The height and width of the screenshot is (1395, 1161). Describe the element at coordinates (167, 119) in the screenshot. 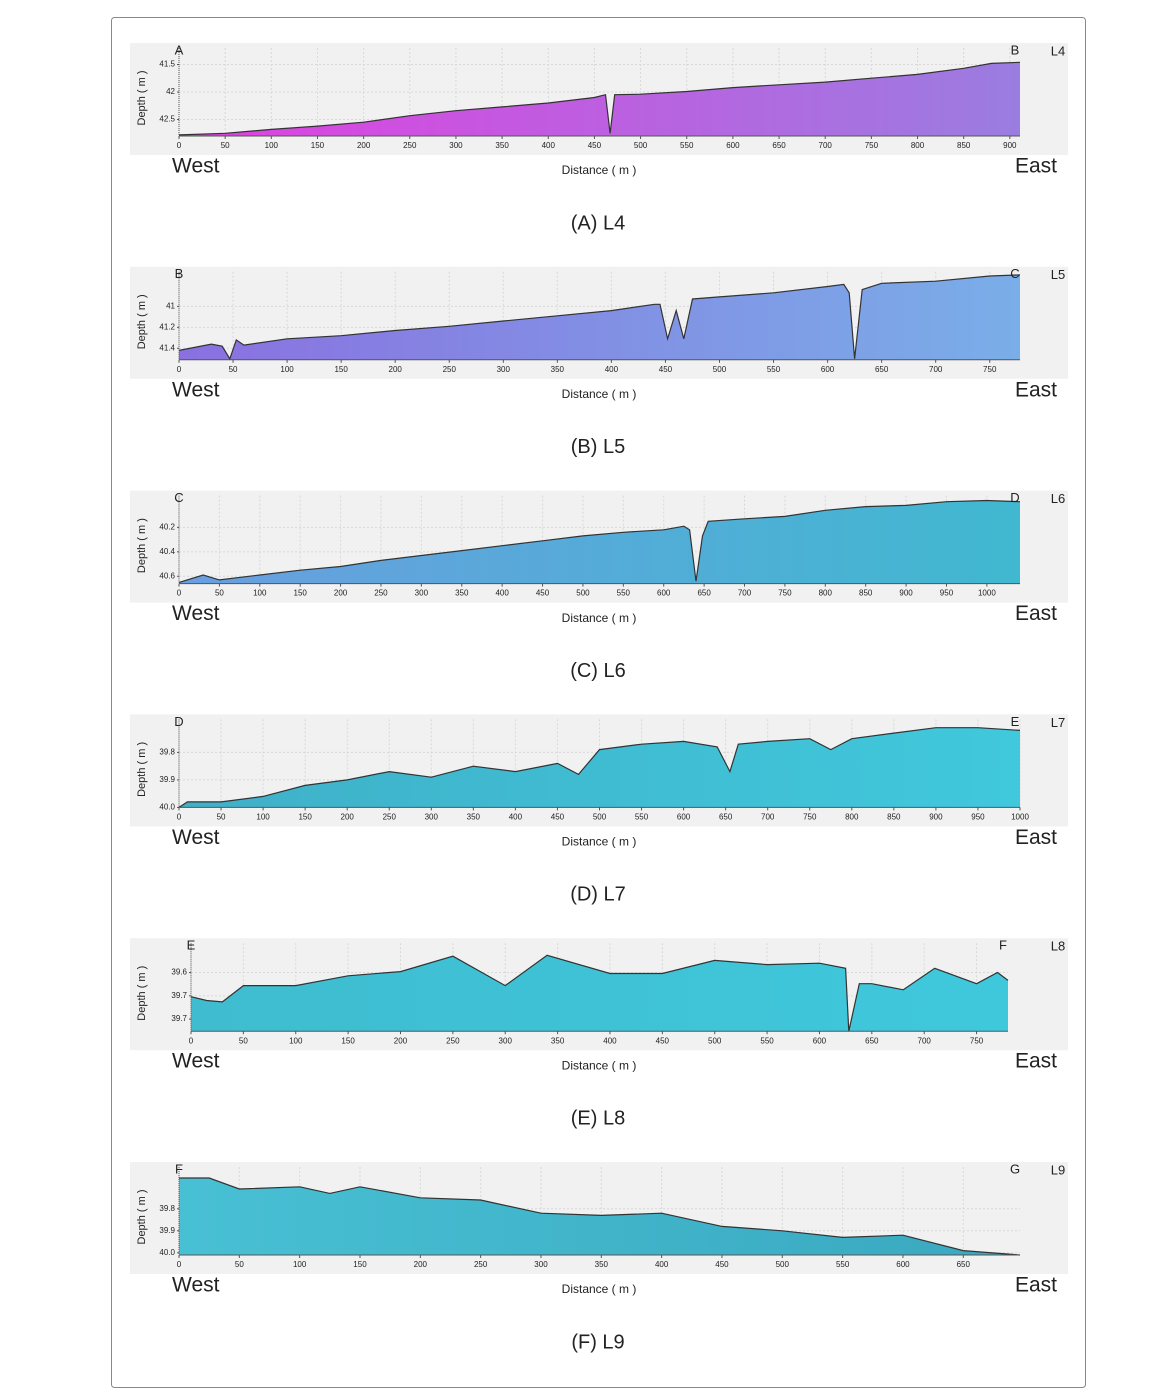

I see `y-tick-label: 42.5` at that location.